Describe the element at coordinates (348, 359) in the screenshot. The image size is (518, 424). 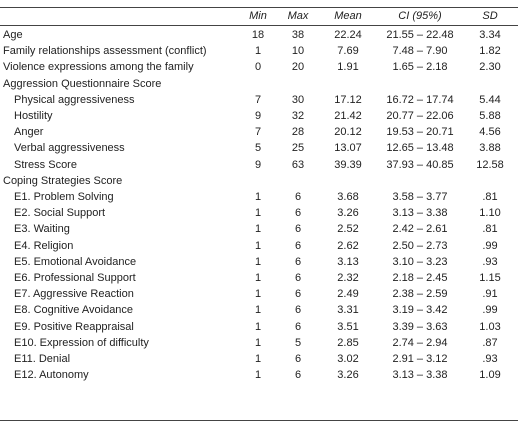
I see `cell-value: 3.02` at that location.